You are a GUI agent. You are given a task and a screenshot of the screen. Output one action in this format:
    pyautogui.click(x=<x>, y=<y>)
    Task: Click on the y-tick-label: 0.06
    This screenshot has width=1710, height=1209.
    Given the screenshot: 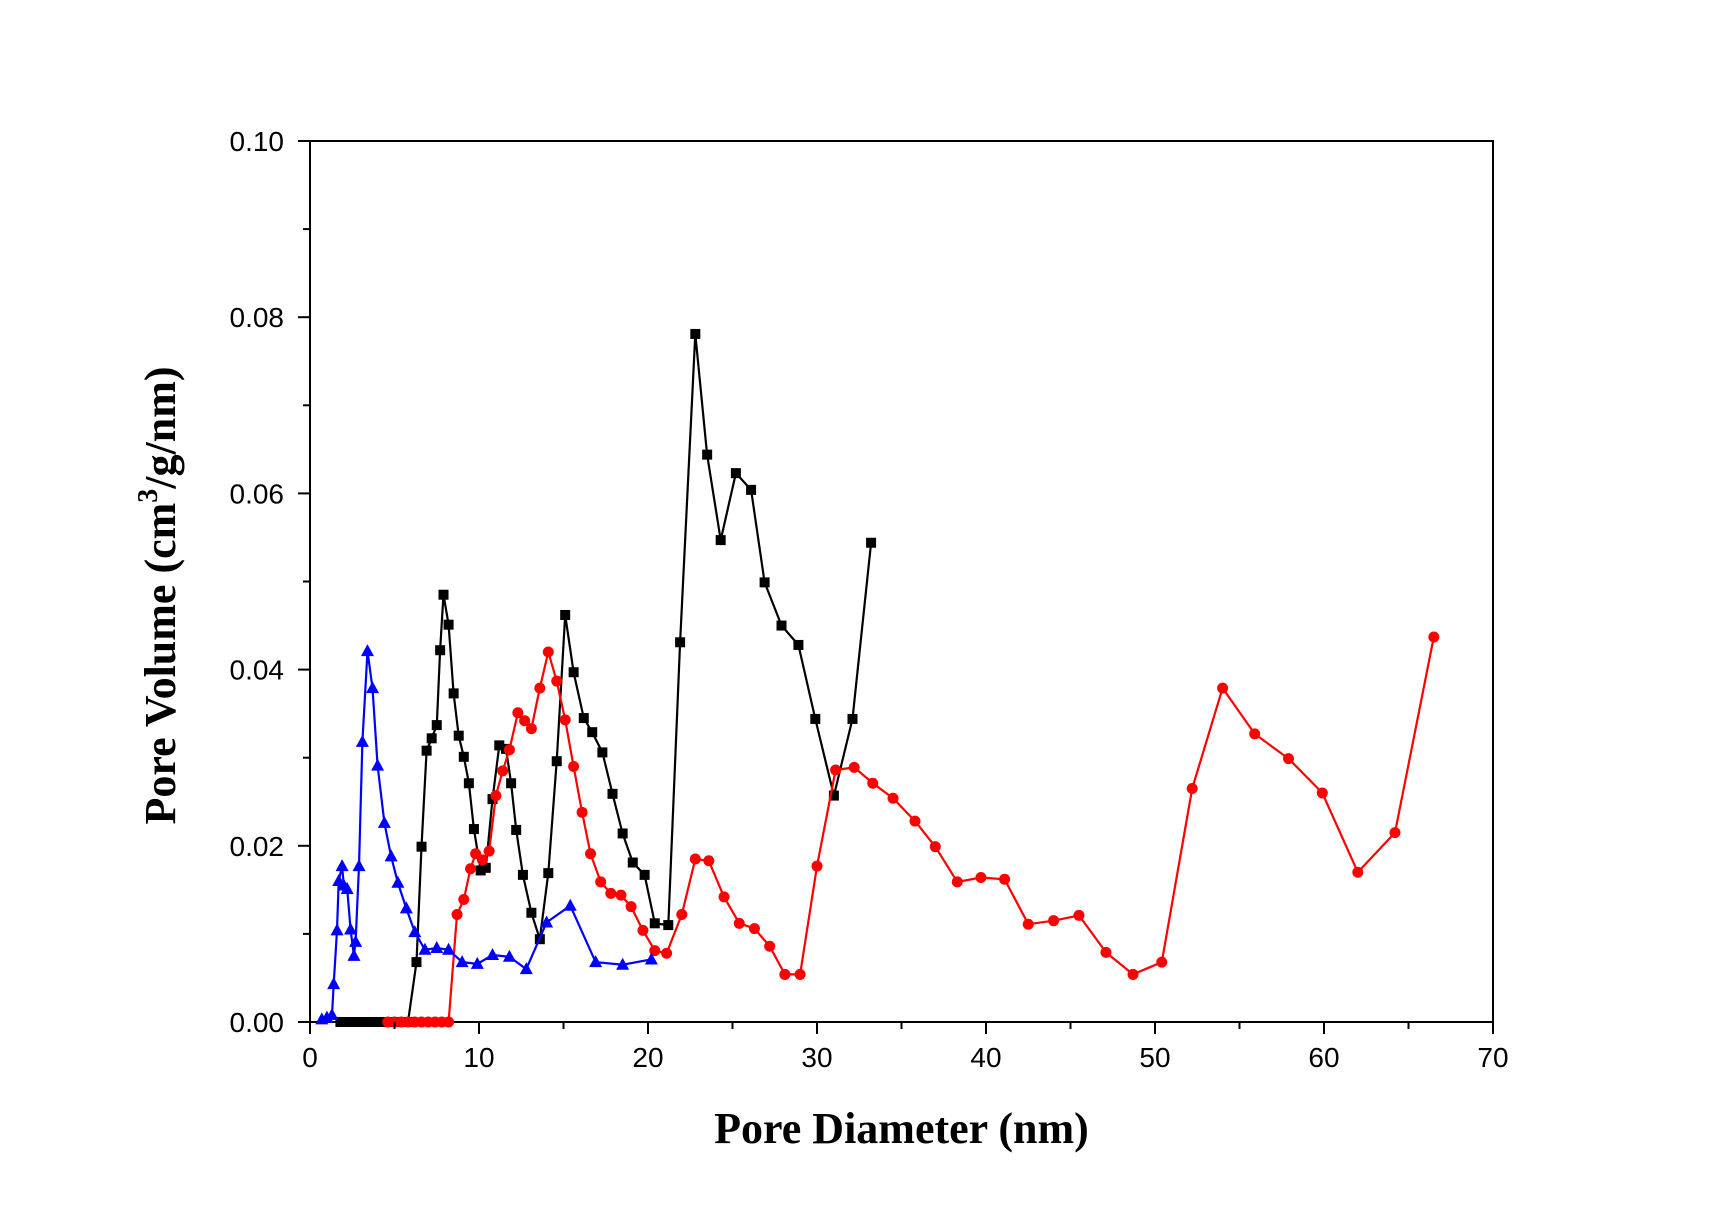 What is the action you would take?
    pyautogui.click(x=257, y=493)
    